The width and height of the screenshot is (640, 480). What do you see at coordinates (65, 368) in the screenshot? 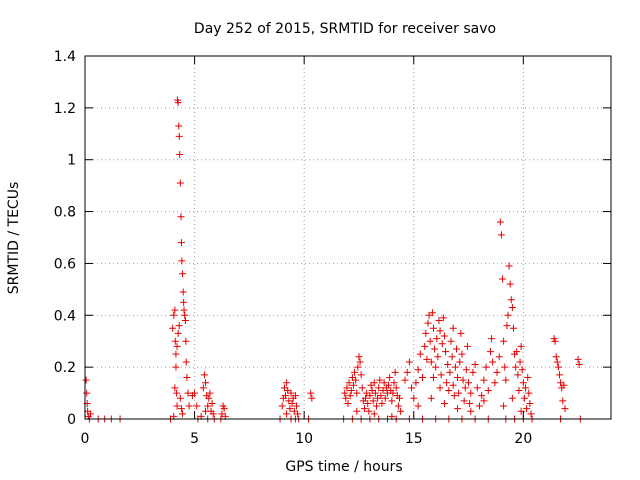
I see `y-tick-label: 0.2` at bounding box center [65, 368].